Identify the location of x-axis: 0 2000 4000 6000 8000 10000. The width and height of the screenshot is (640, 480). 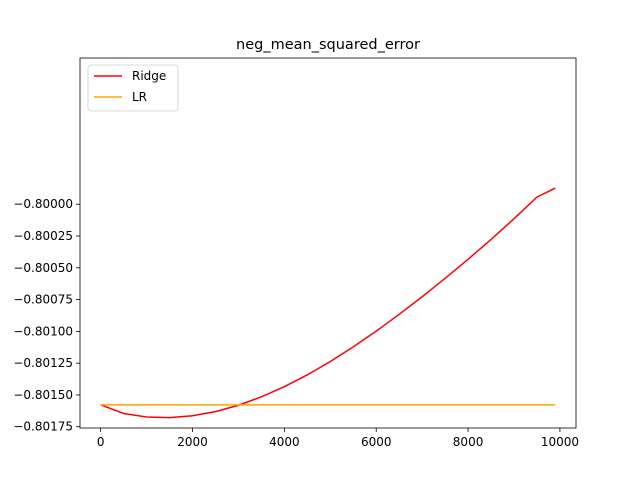
(338, 438).